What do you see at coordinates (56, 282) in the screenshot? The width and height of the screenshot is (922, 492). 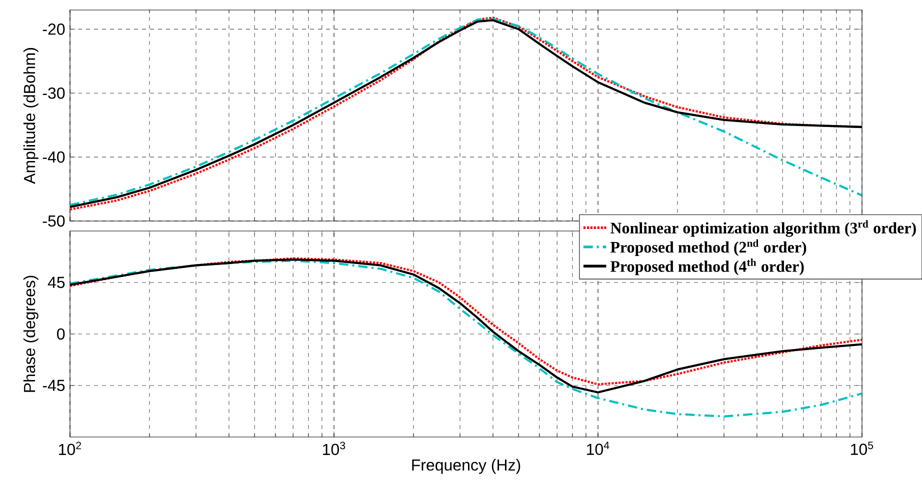 I see `y-tick-label: 45` at bounding box center [56, 282].